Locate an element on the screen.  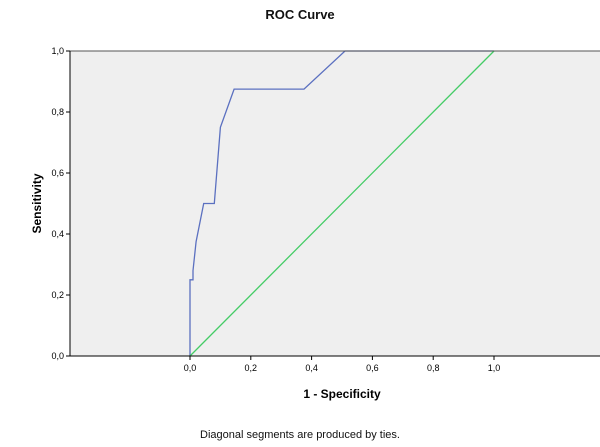
x-ticks: 0,0 0,2 0,4 0,6 0,8 1,0 is located at coordinates (342, 364).